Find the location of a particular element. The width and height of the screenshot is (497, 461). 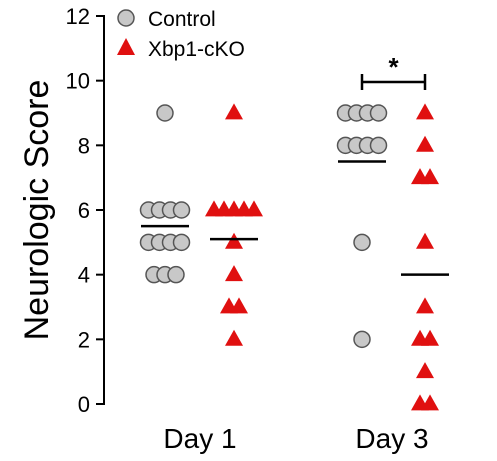

y-tick-label: 2 is located at coordinates (84, 339).